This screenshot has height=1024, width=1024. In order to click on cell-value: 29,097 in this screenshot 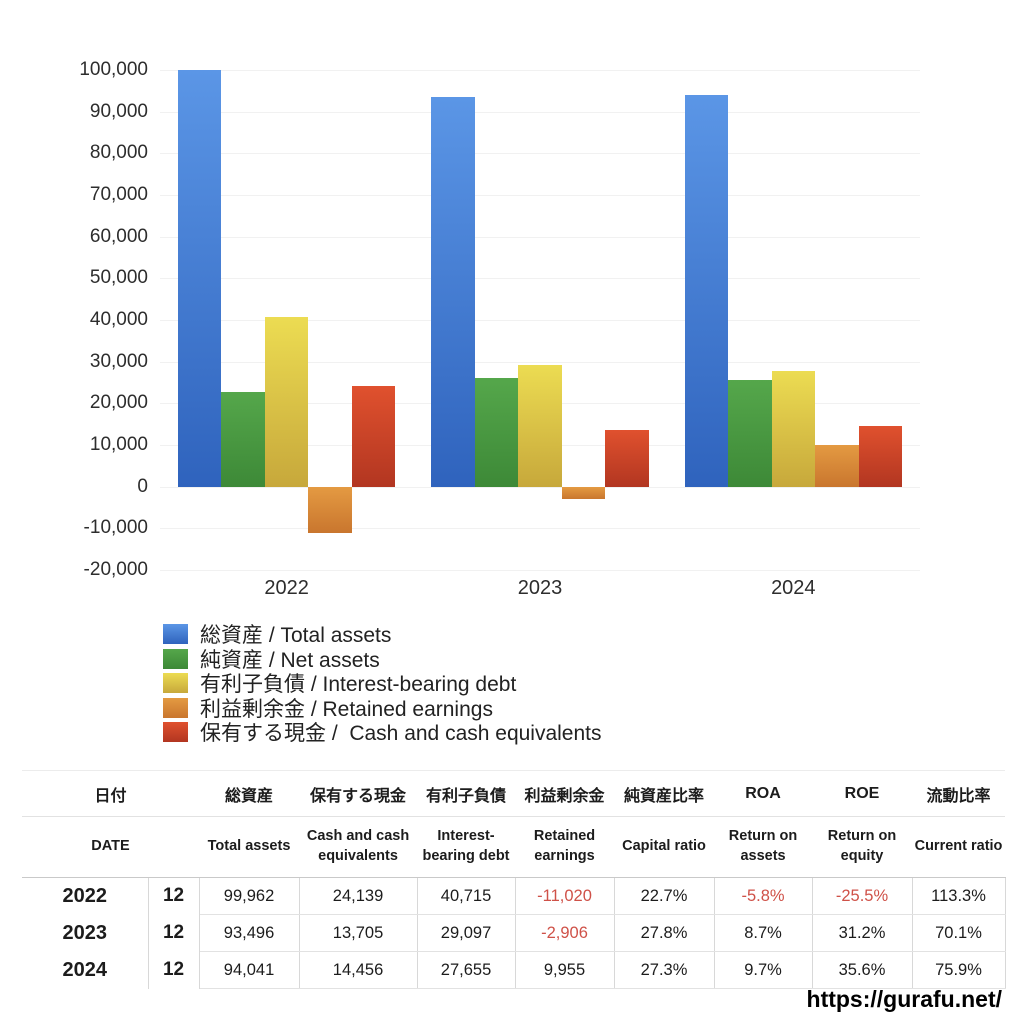, I will do `click(466, 933)`.